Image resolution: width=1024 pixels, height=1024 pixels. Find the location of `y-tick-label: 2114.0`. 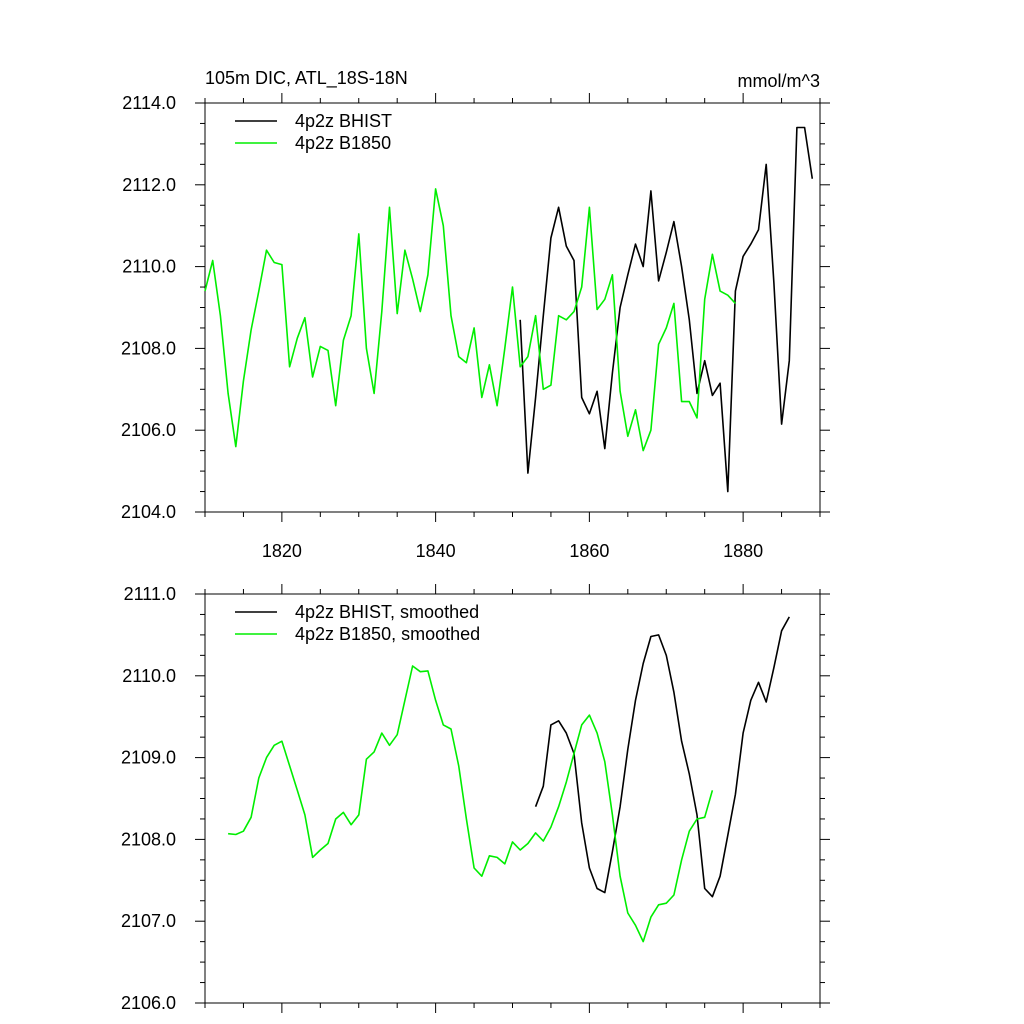

y-tick-label: 2114.0 is located at coordinates (149, 103).